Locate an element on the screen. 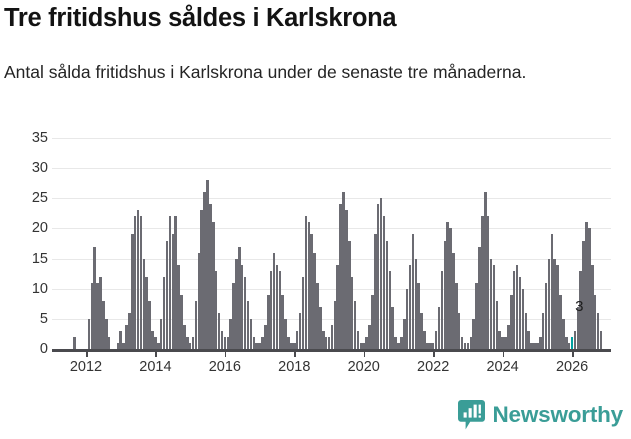 The height and width of the screenshot is (439, 631). x-axis-line is located at coordinates (331, 350).